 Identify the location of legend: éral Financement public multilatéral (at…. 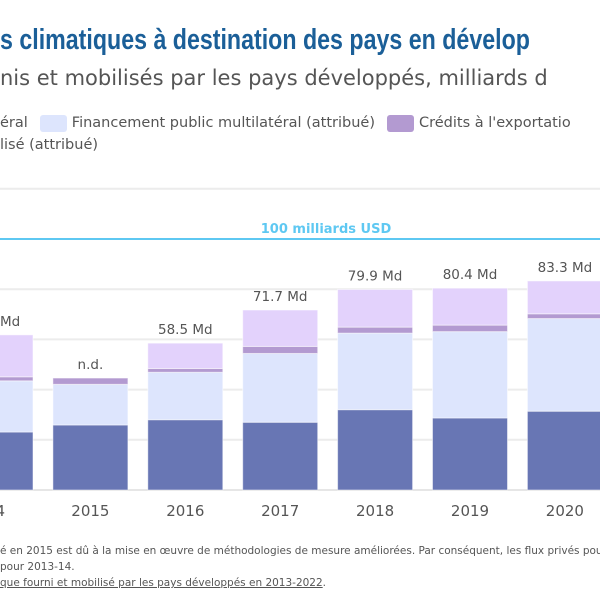
(285, 134).